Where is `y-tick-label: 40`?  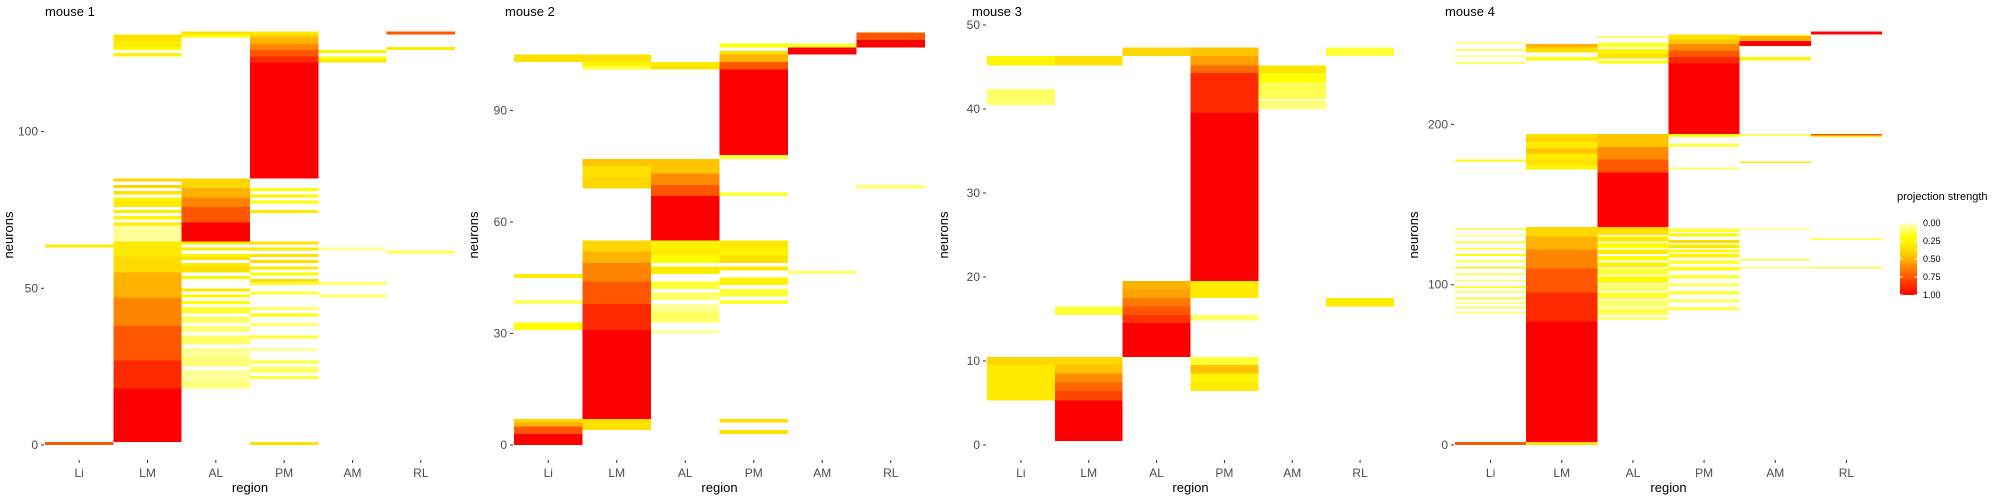 y-tick-label: 40 is located at coordinates (974, 109).